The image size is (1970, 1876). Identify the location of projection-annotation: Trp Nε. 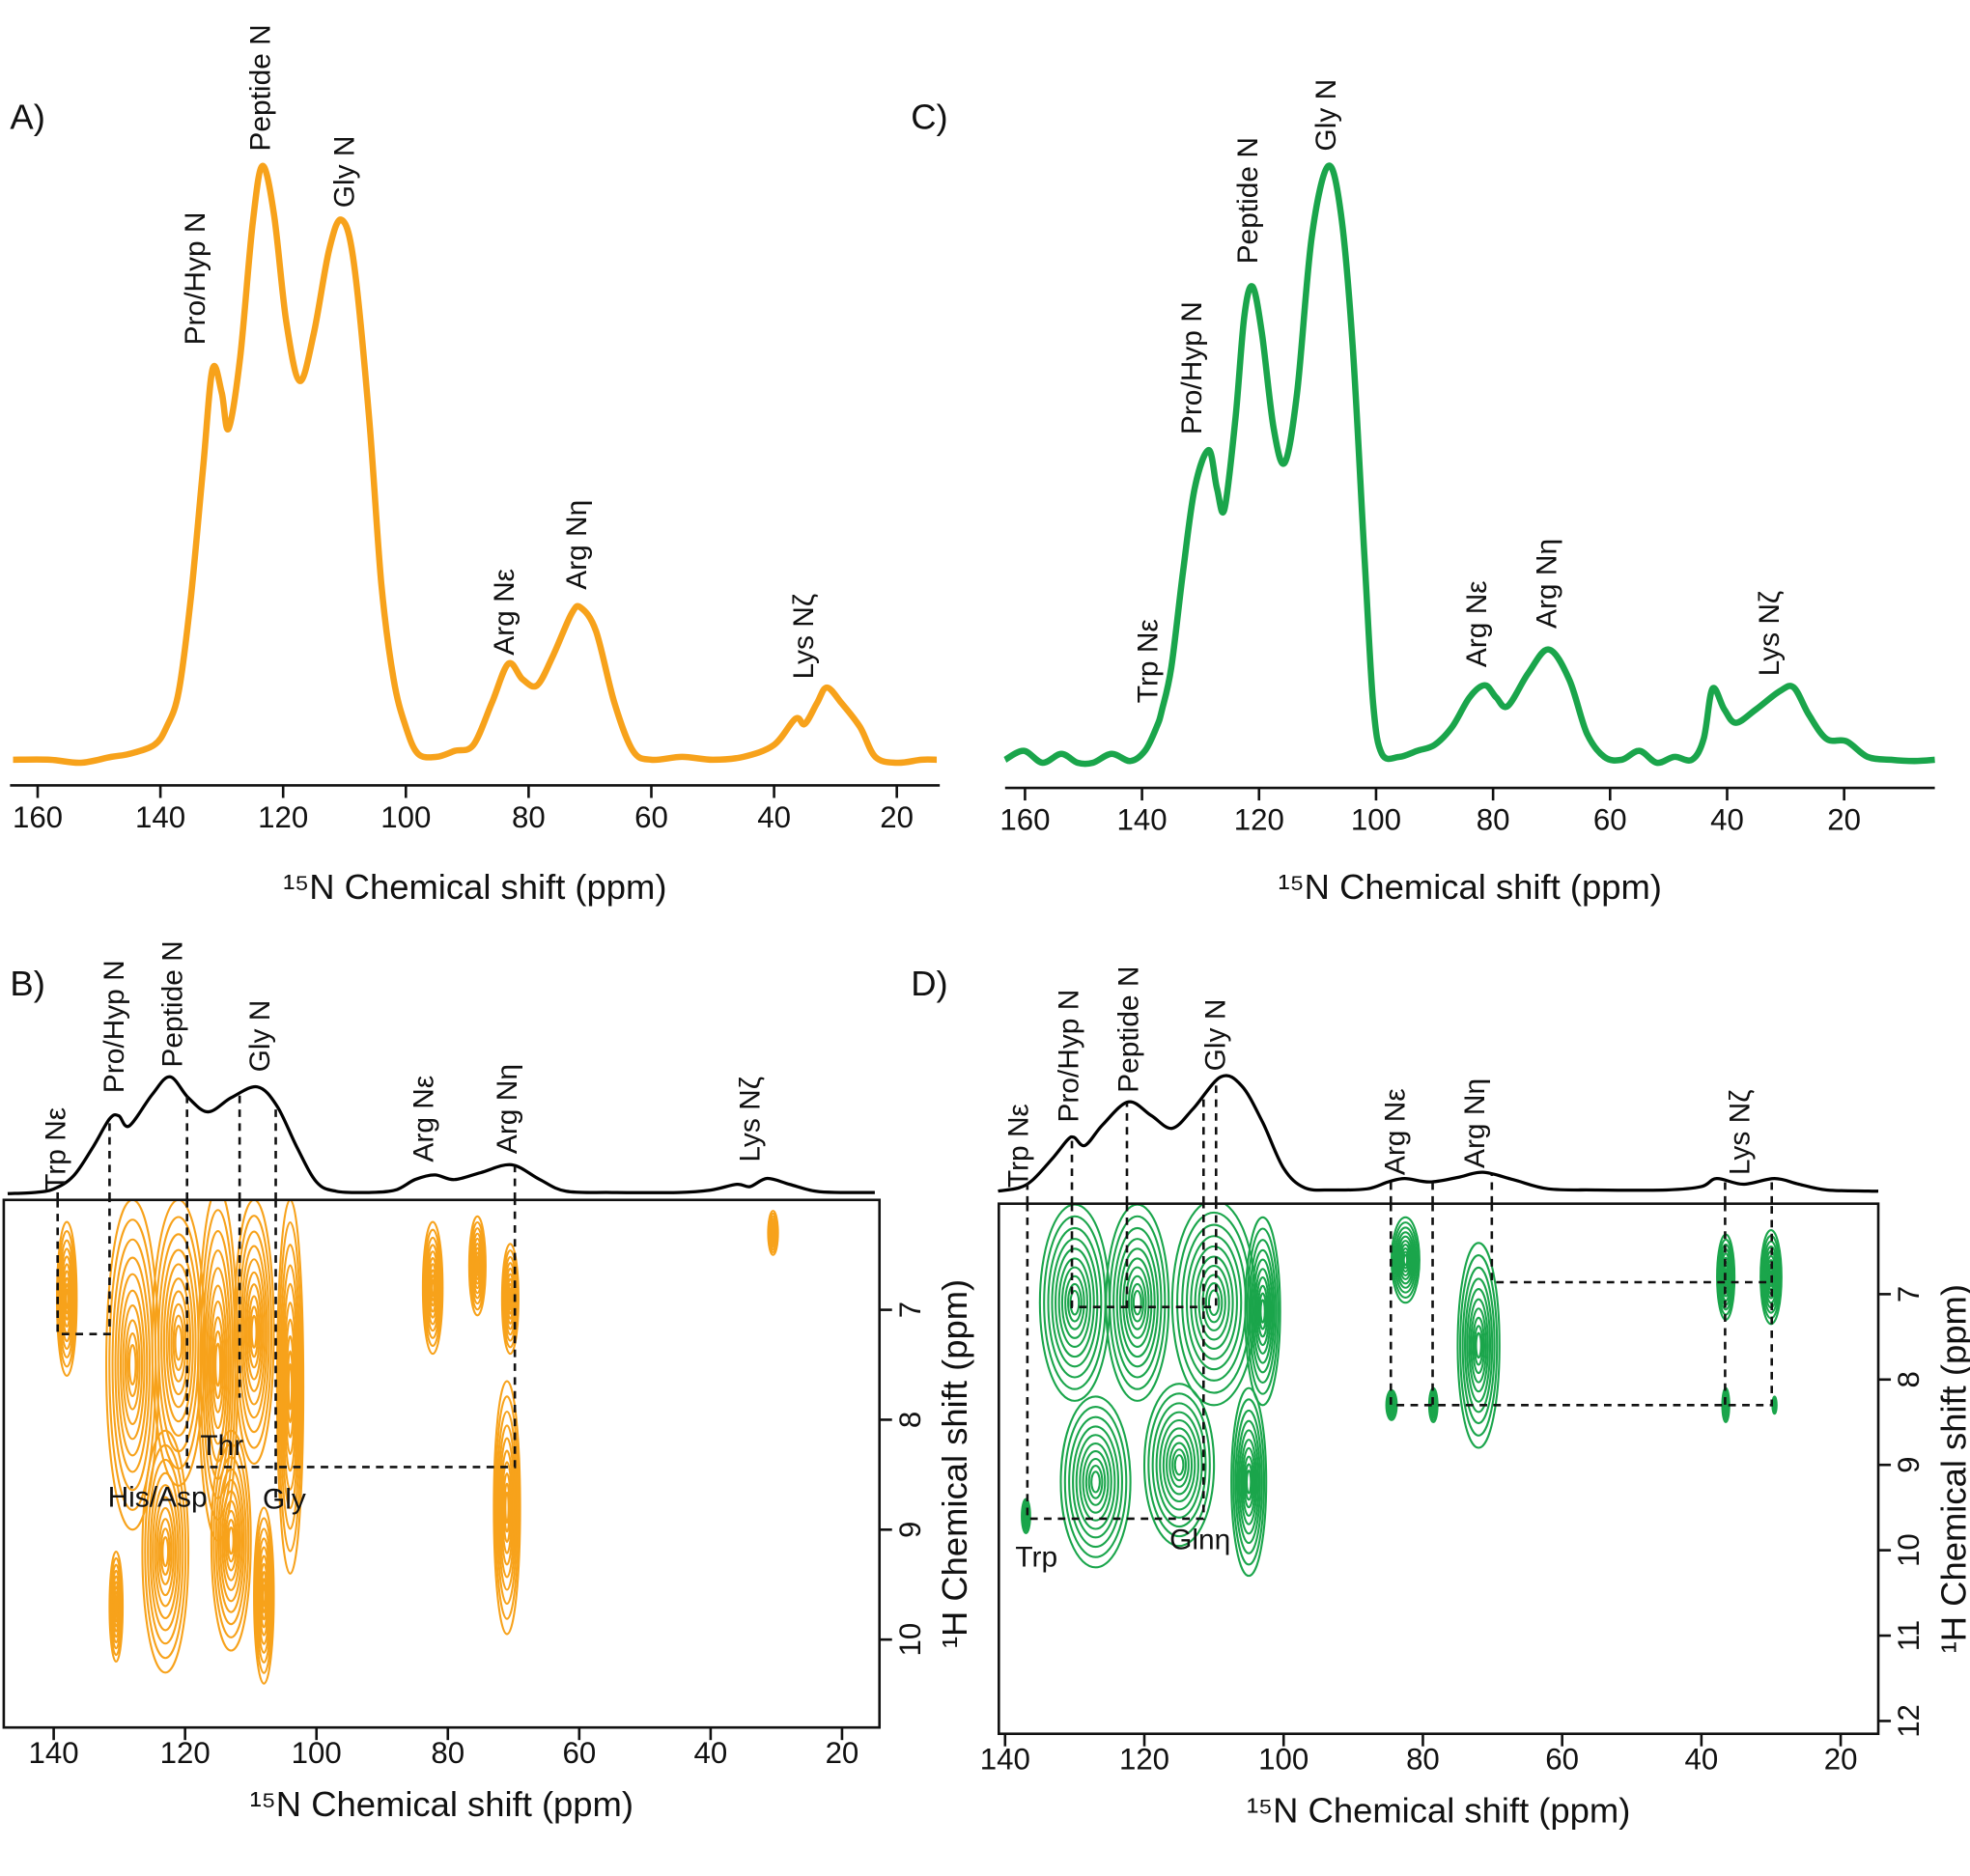
(56, 1149).